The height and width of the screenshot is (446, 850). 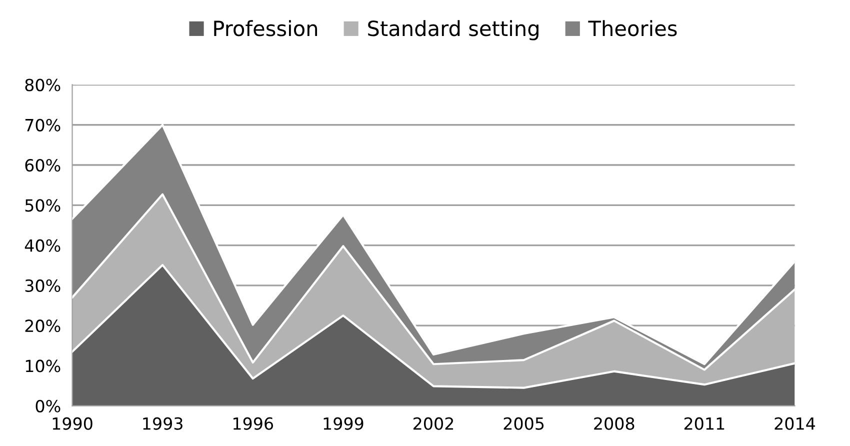 What do you see at coordinates (42, 165) in the screenshot?
I see `y-tick-label: 60%` at bounding box center [42, 165].